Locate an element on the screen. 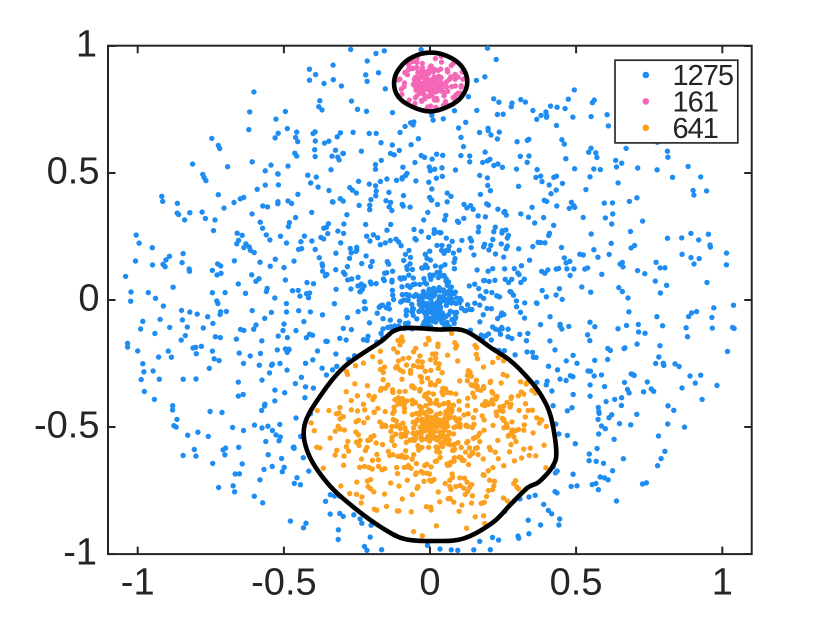  svg-text: 1275 is located at coordinates (703, 76).